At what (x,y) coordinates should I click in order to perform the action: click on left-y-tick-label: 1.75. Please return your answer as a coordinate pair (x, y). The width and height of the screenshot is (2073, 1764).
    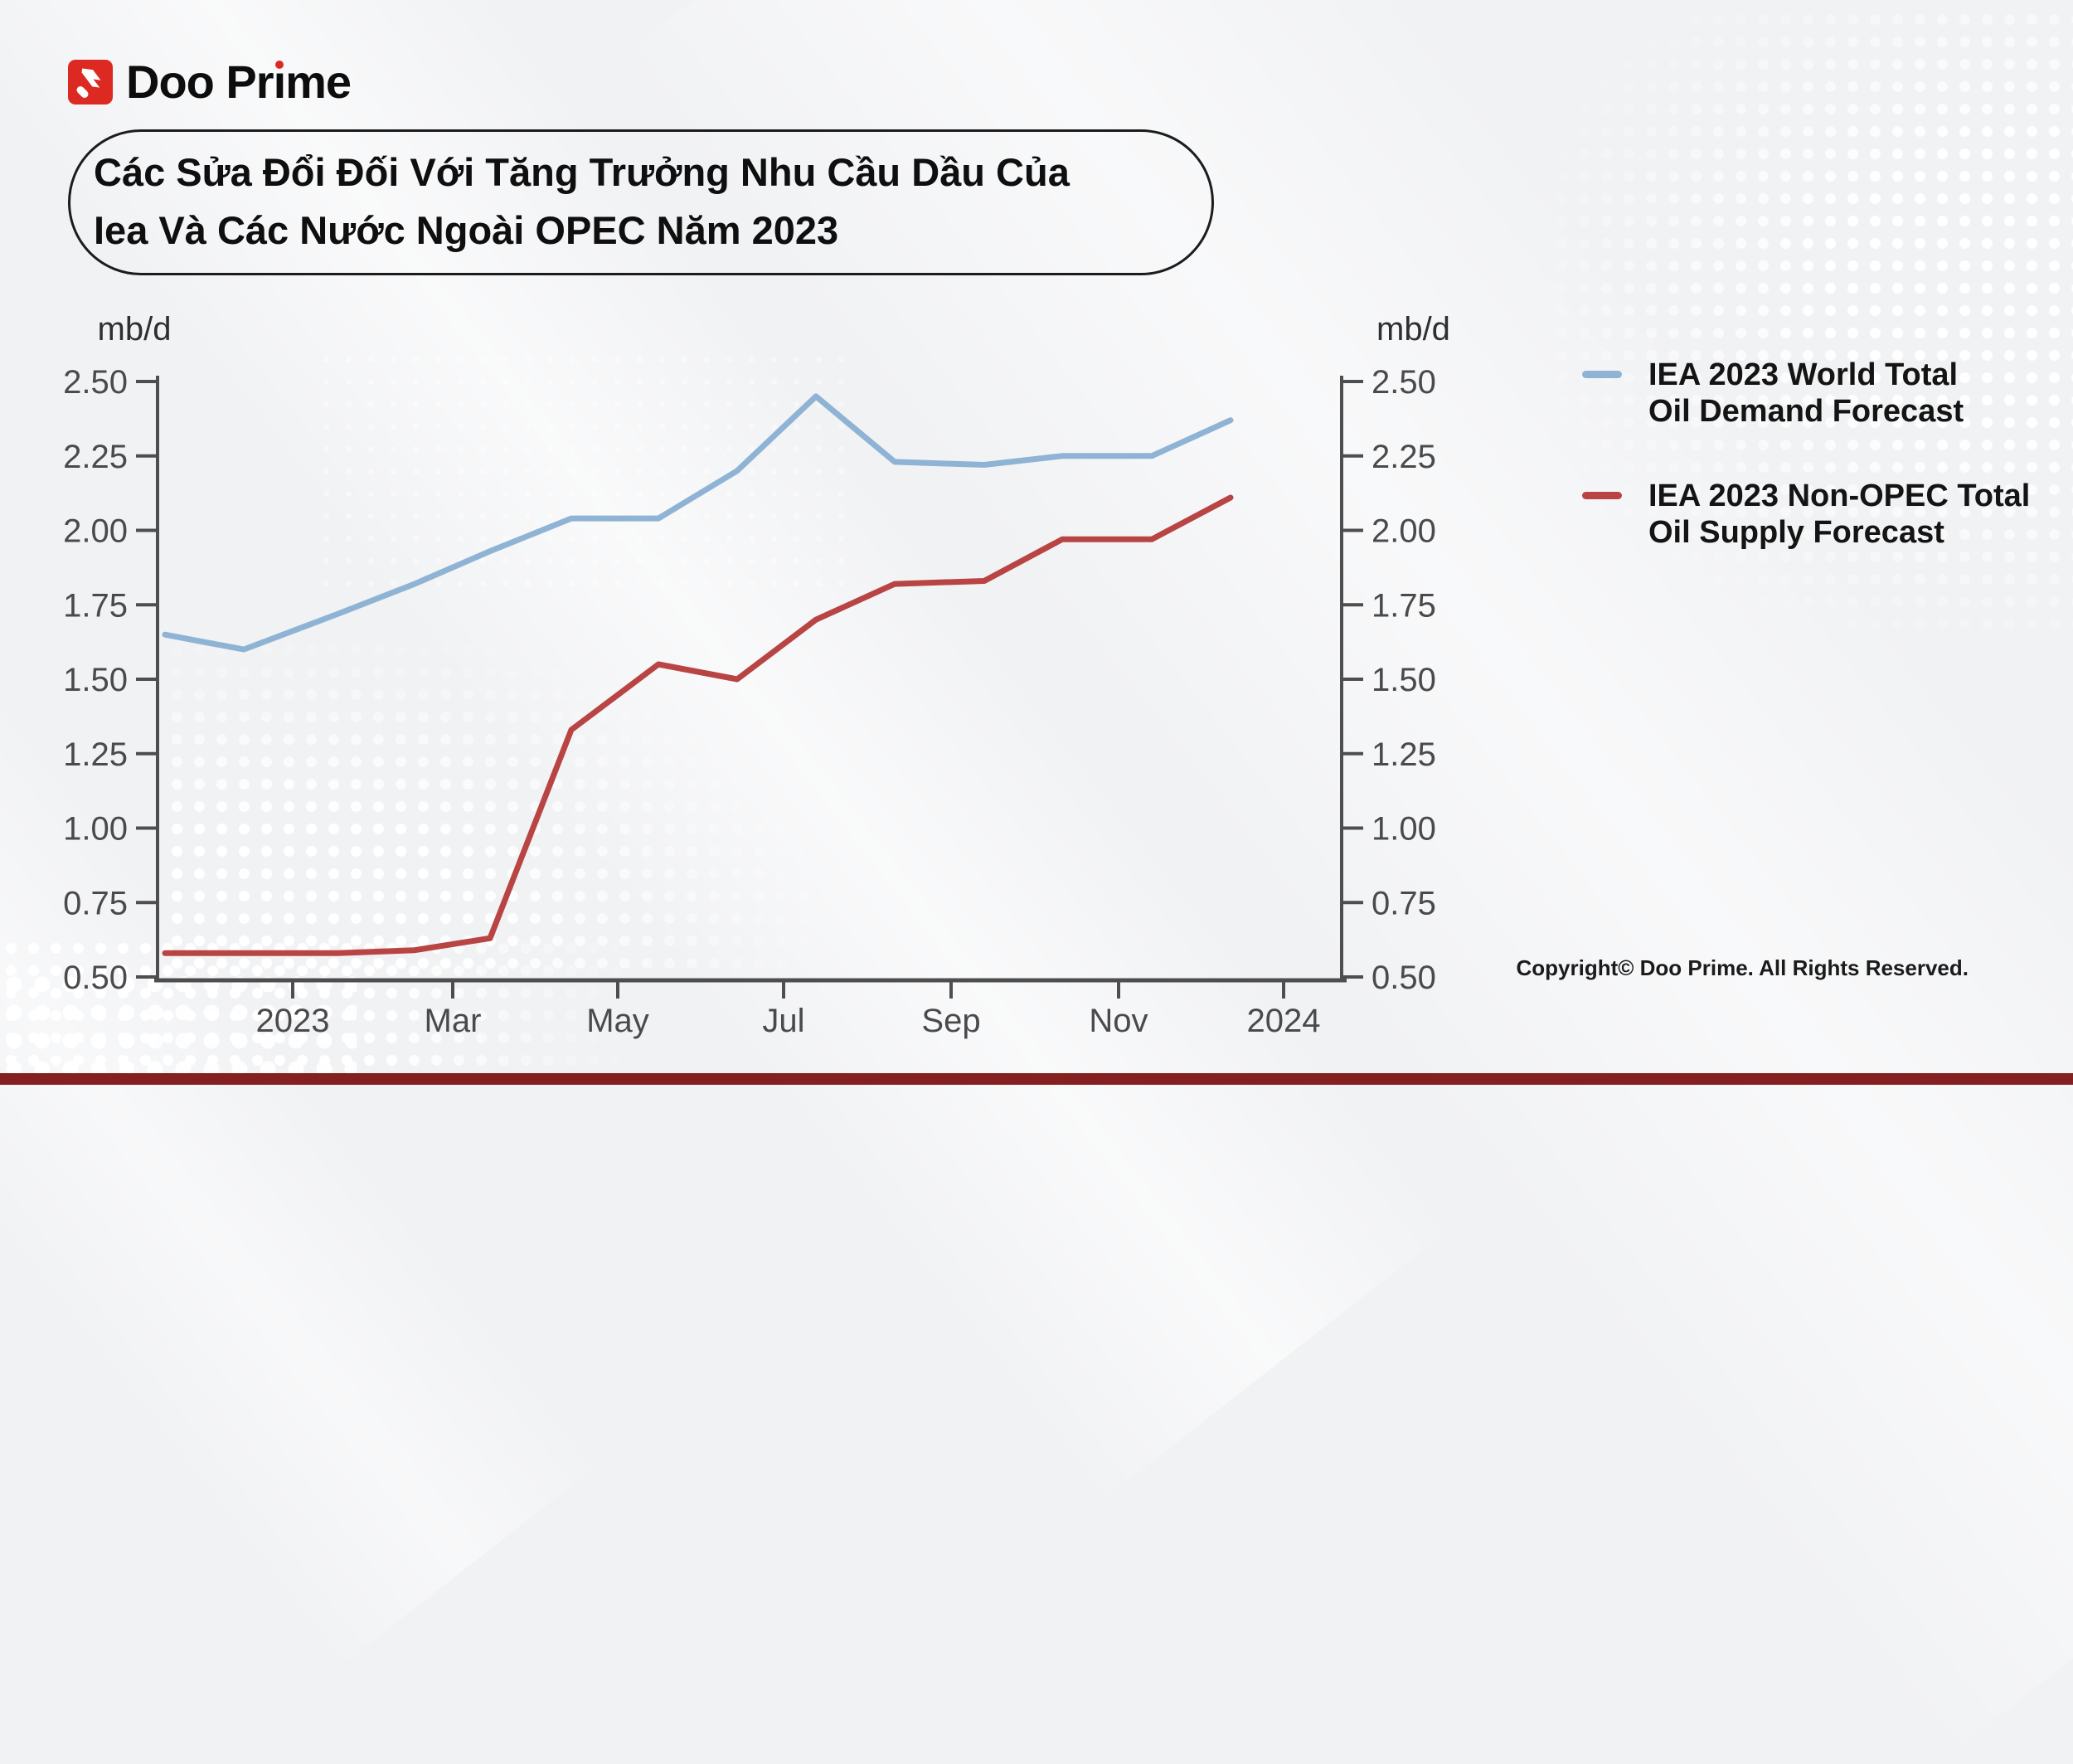
    Looking at the image, I should click on (95, 605).